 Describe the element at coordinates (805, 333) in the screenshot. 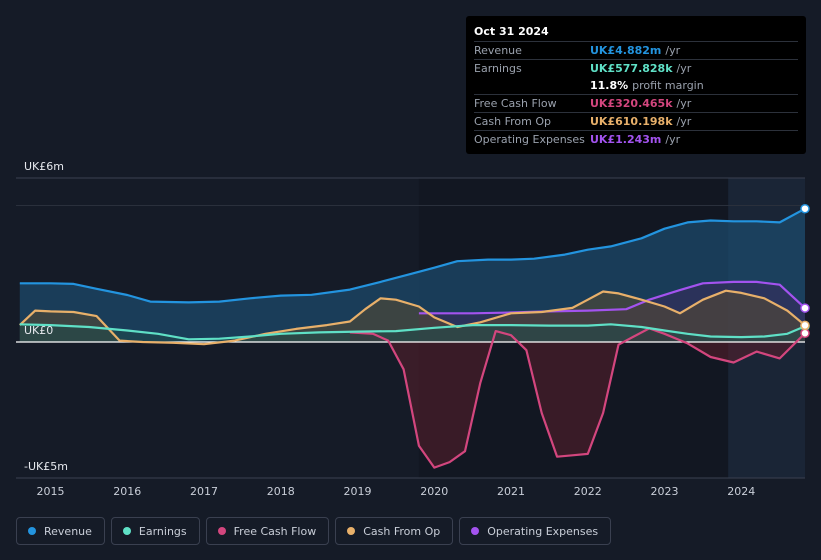

I see `series-endpoint-free-cash-flow` at that location.